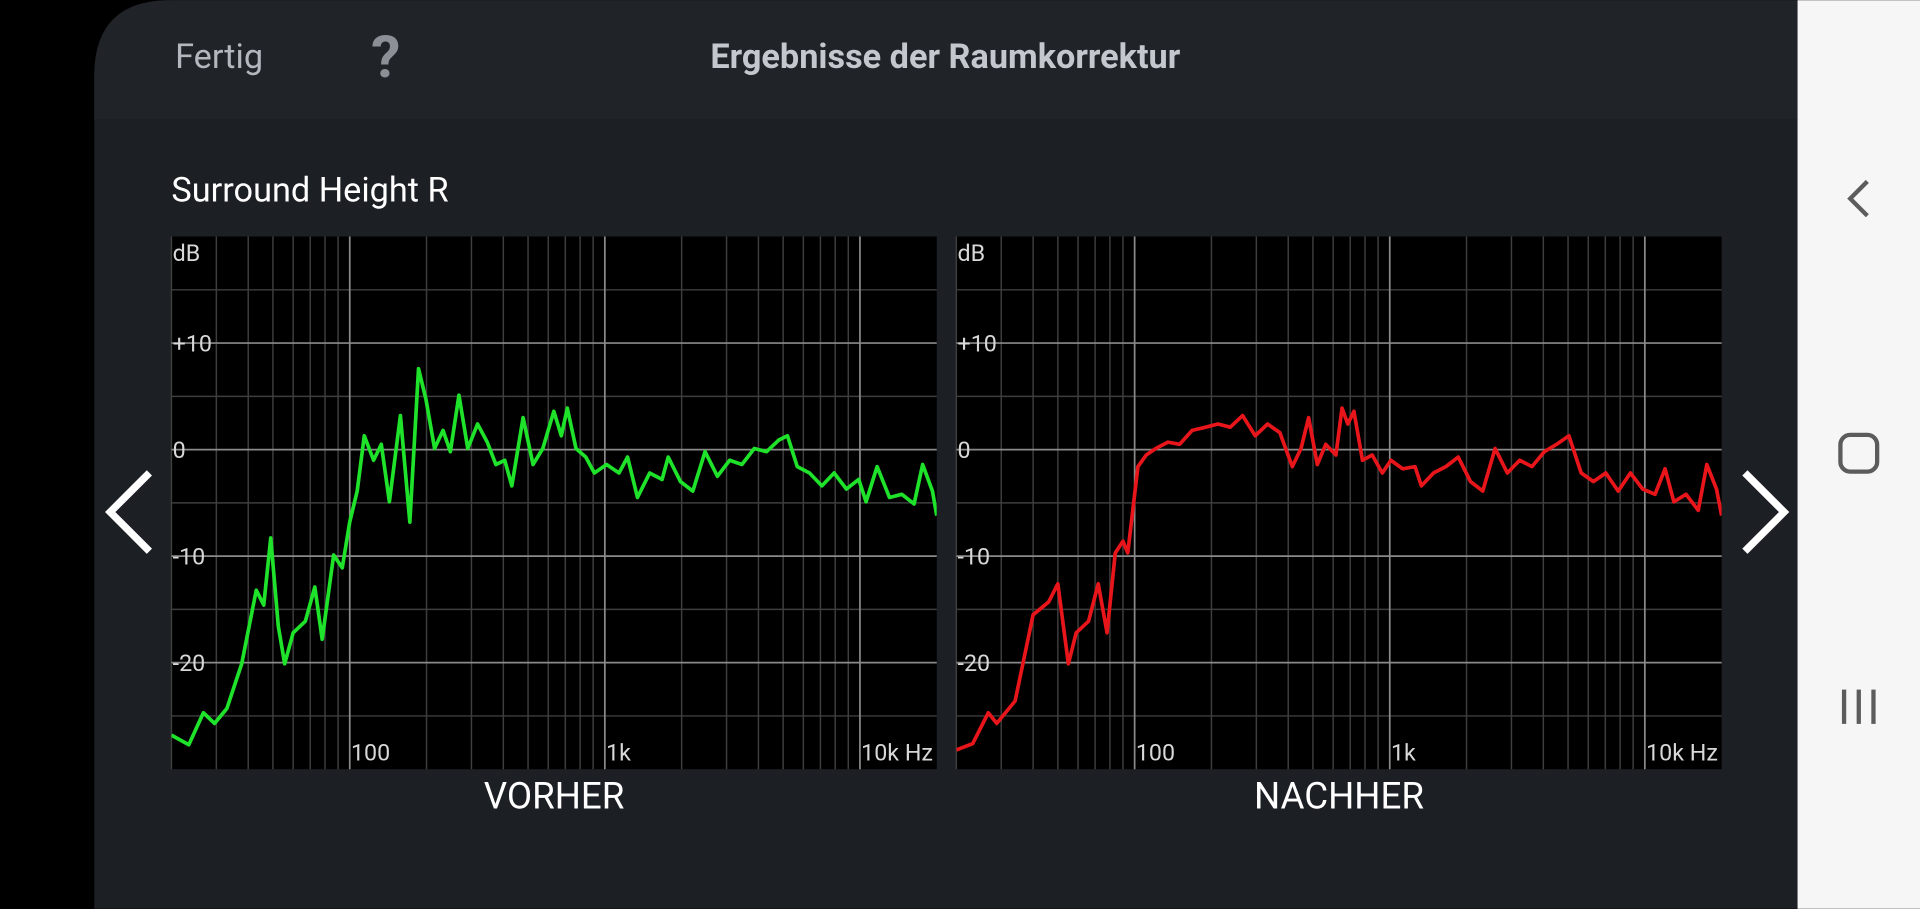 The height and width of the screenshot is (909, 1920). I want to click on nav-bar, so click(1858, 454).